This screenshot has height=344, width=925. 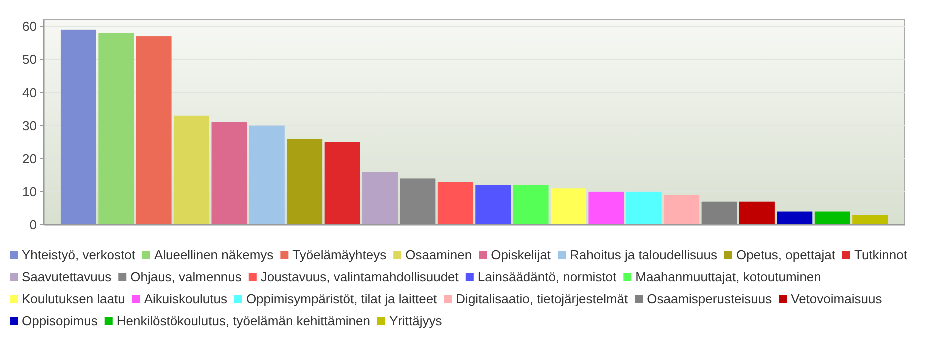 I want to click on legend-label: Vetovoimaisuus, so click(x=837, y=299).